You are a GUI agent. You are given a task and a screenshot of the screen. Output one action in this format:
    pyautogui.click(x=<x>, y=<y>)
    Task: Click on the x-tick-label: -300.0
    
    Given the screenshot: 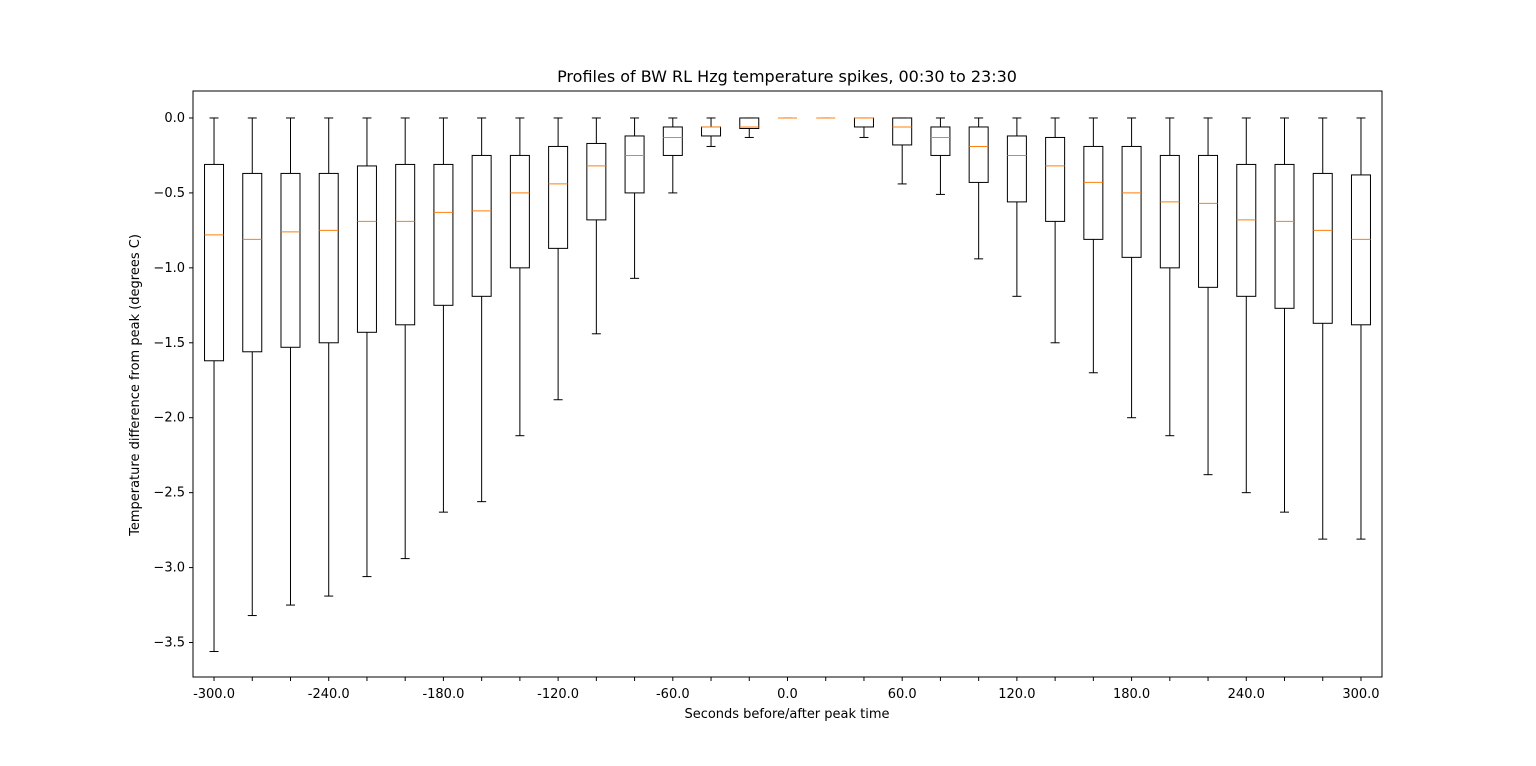 What is the action you would take?
    pyautogui.click(x=214, y=694)
    